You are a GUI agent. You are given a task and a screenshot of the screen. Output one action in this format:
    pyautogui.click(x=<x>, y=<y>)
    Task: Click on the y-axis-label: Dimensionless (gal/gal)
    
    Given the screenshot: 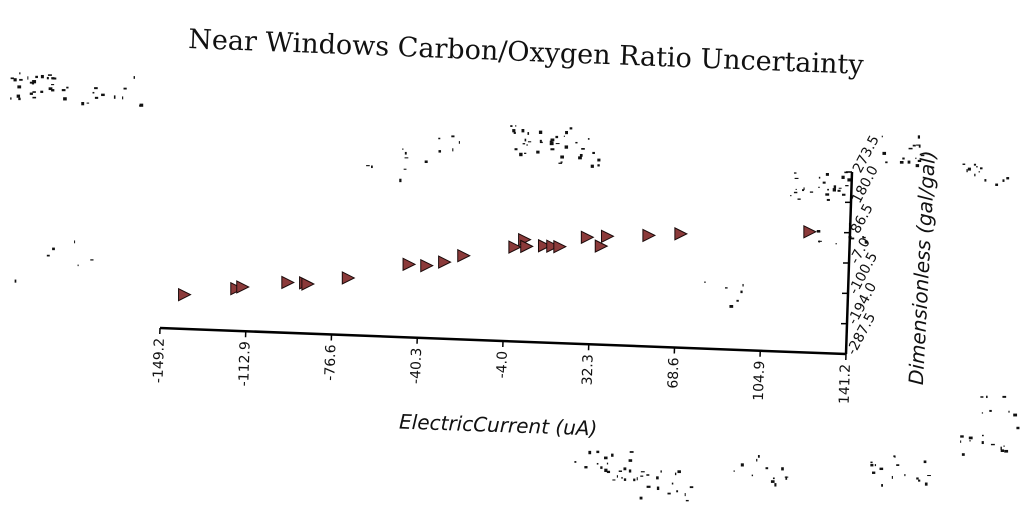 What is the action you would take?
    pyautogui.click(x=922, y=268)
    